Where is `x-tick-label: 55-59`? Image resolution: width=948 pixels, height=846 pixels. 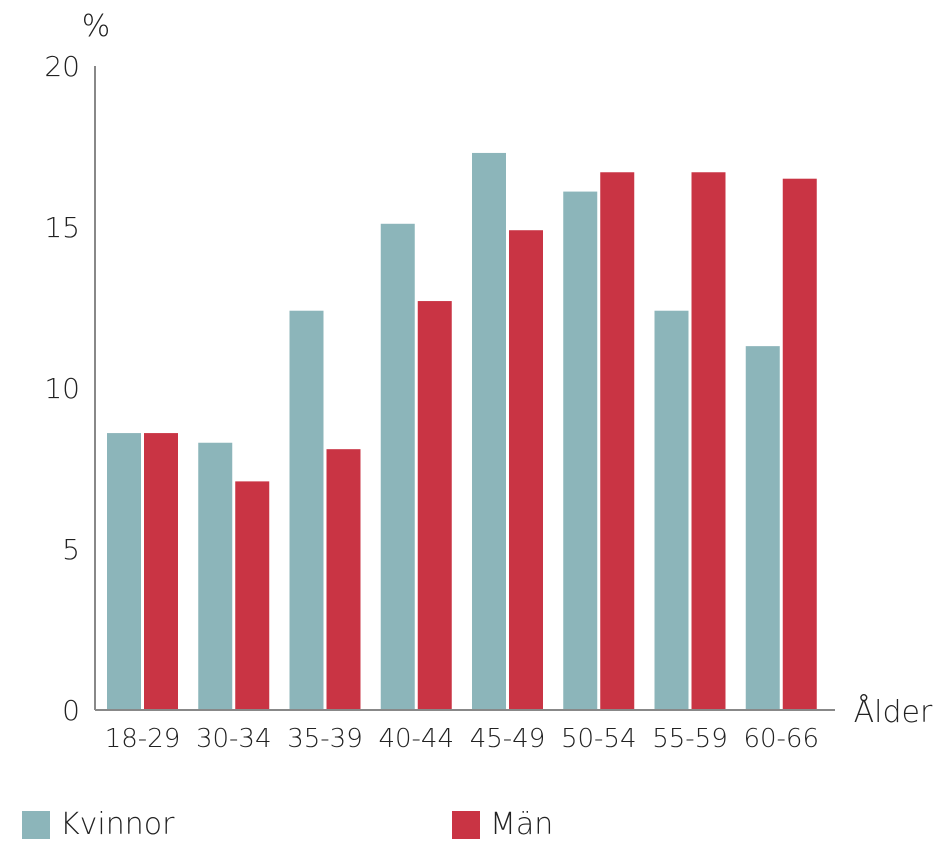 x-tick-label: 55-59 is located at coordinates (690, 739).